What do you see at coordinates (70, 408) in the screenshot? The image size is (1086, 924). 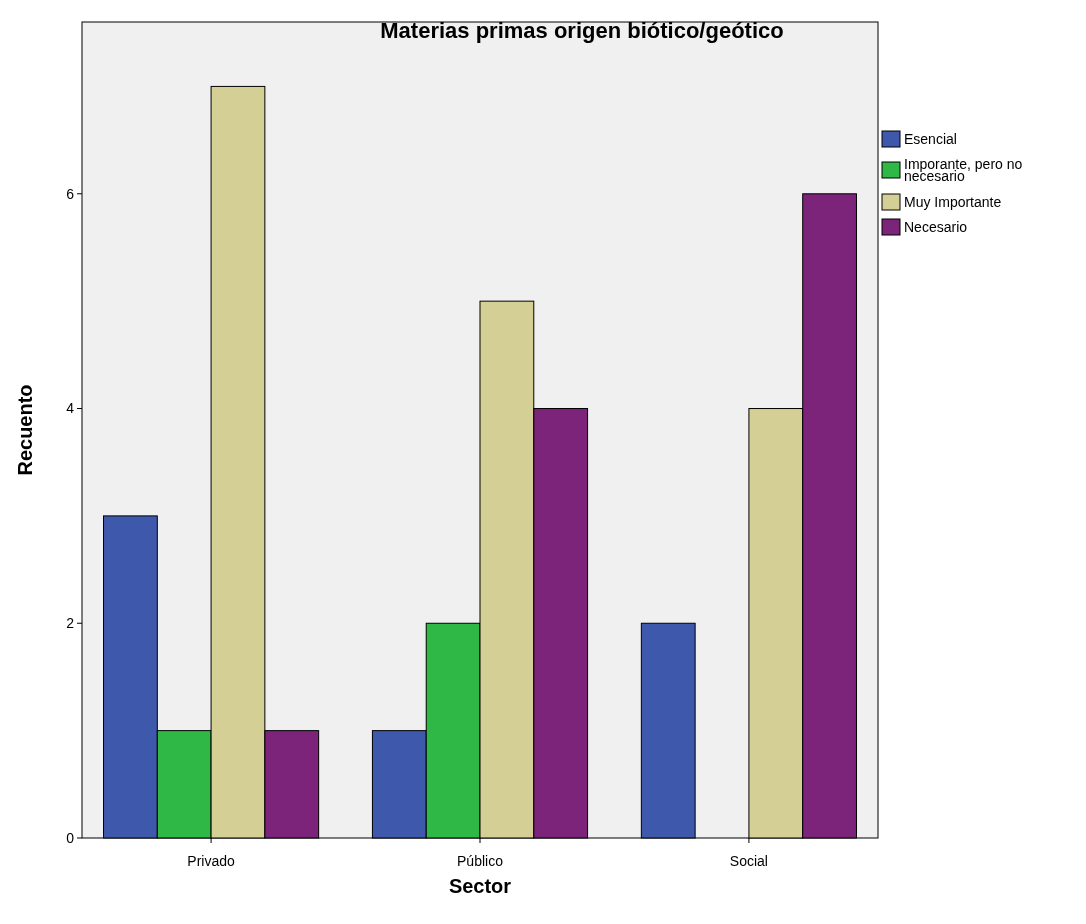 I see `y-tick-label: 4` at bounding box center [70, 408].